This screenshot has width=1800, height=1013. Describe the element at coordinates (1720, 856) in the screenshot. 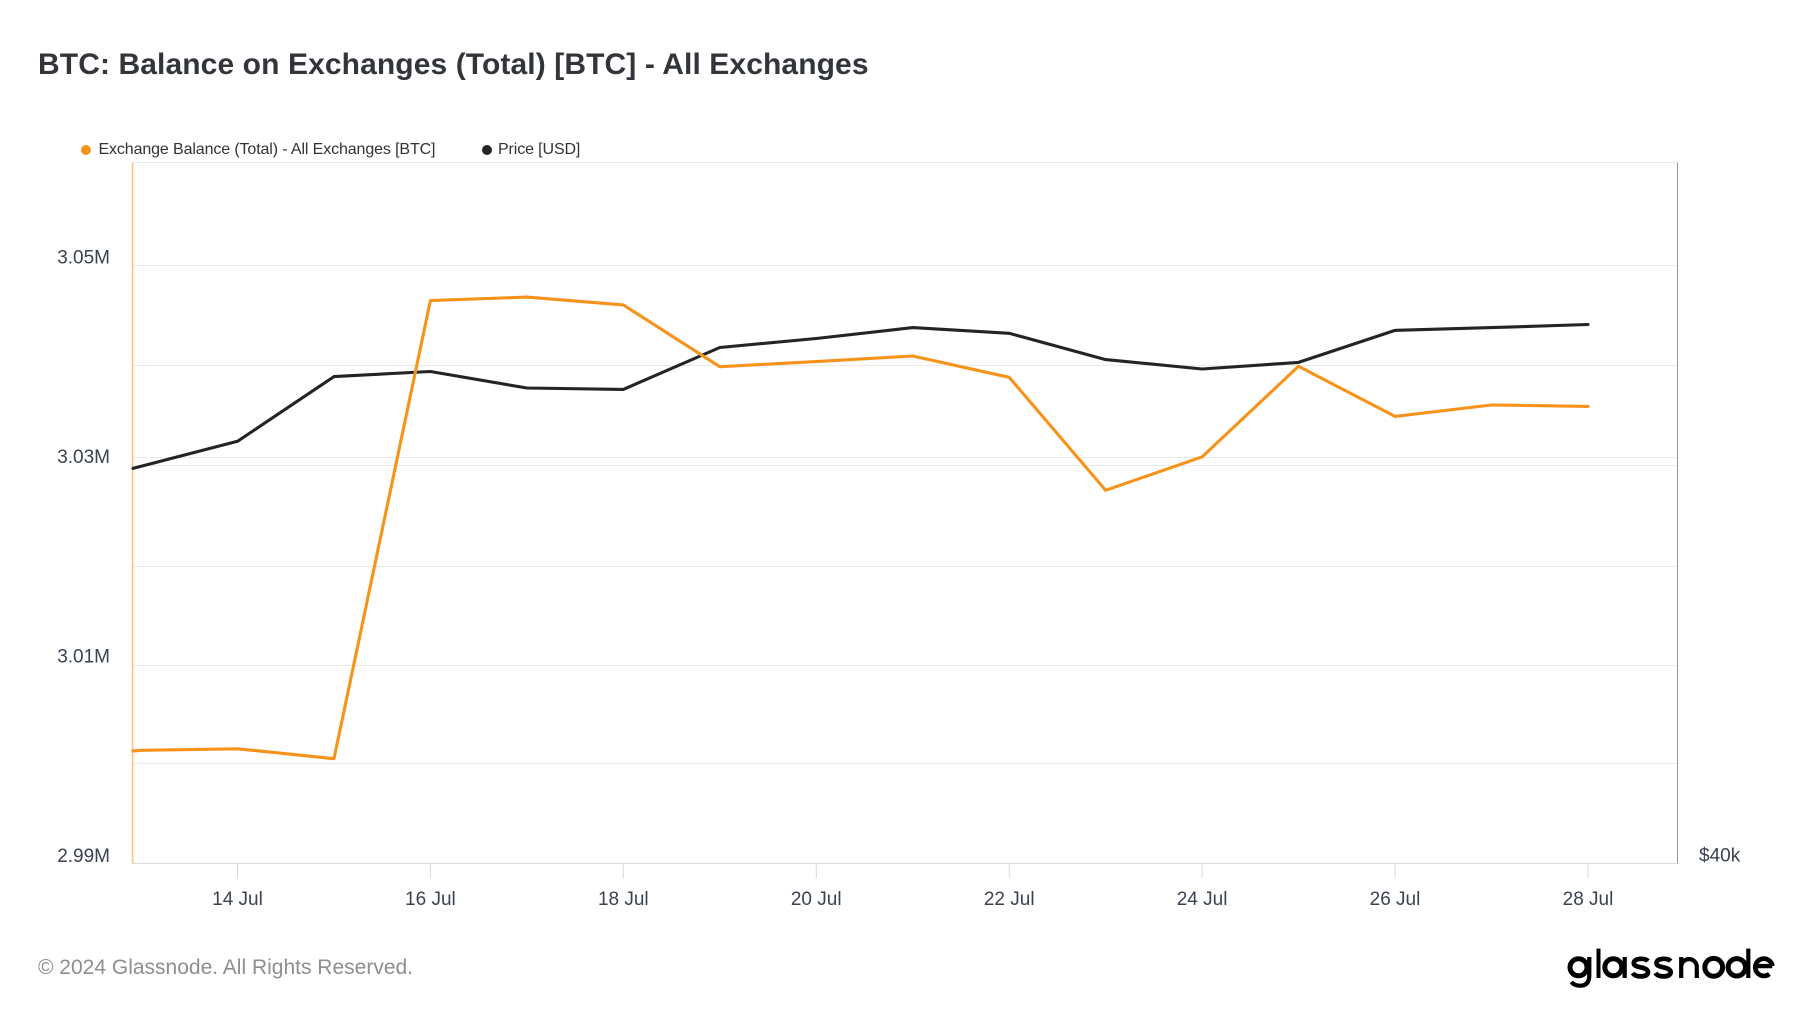

I see `svg-text: $40k` at that location.